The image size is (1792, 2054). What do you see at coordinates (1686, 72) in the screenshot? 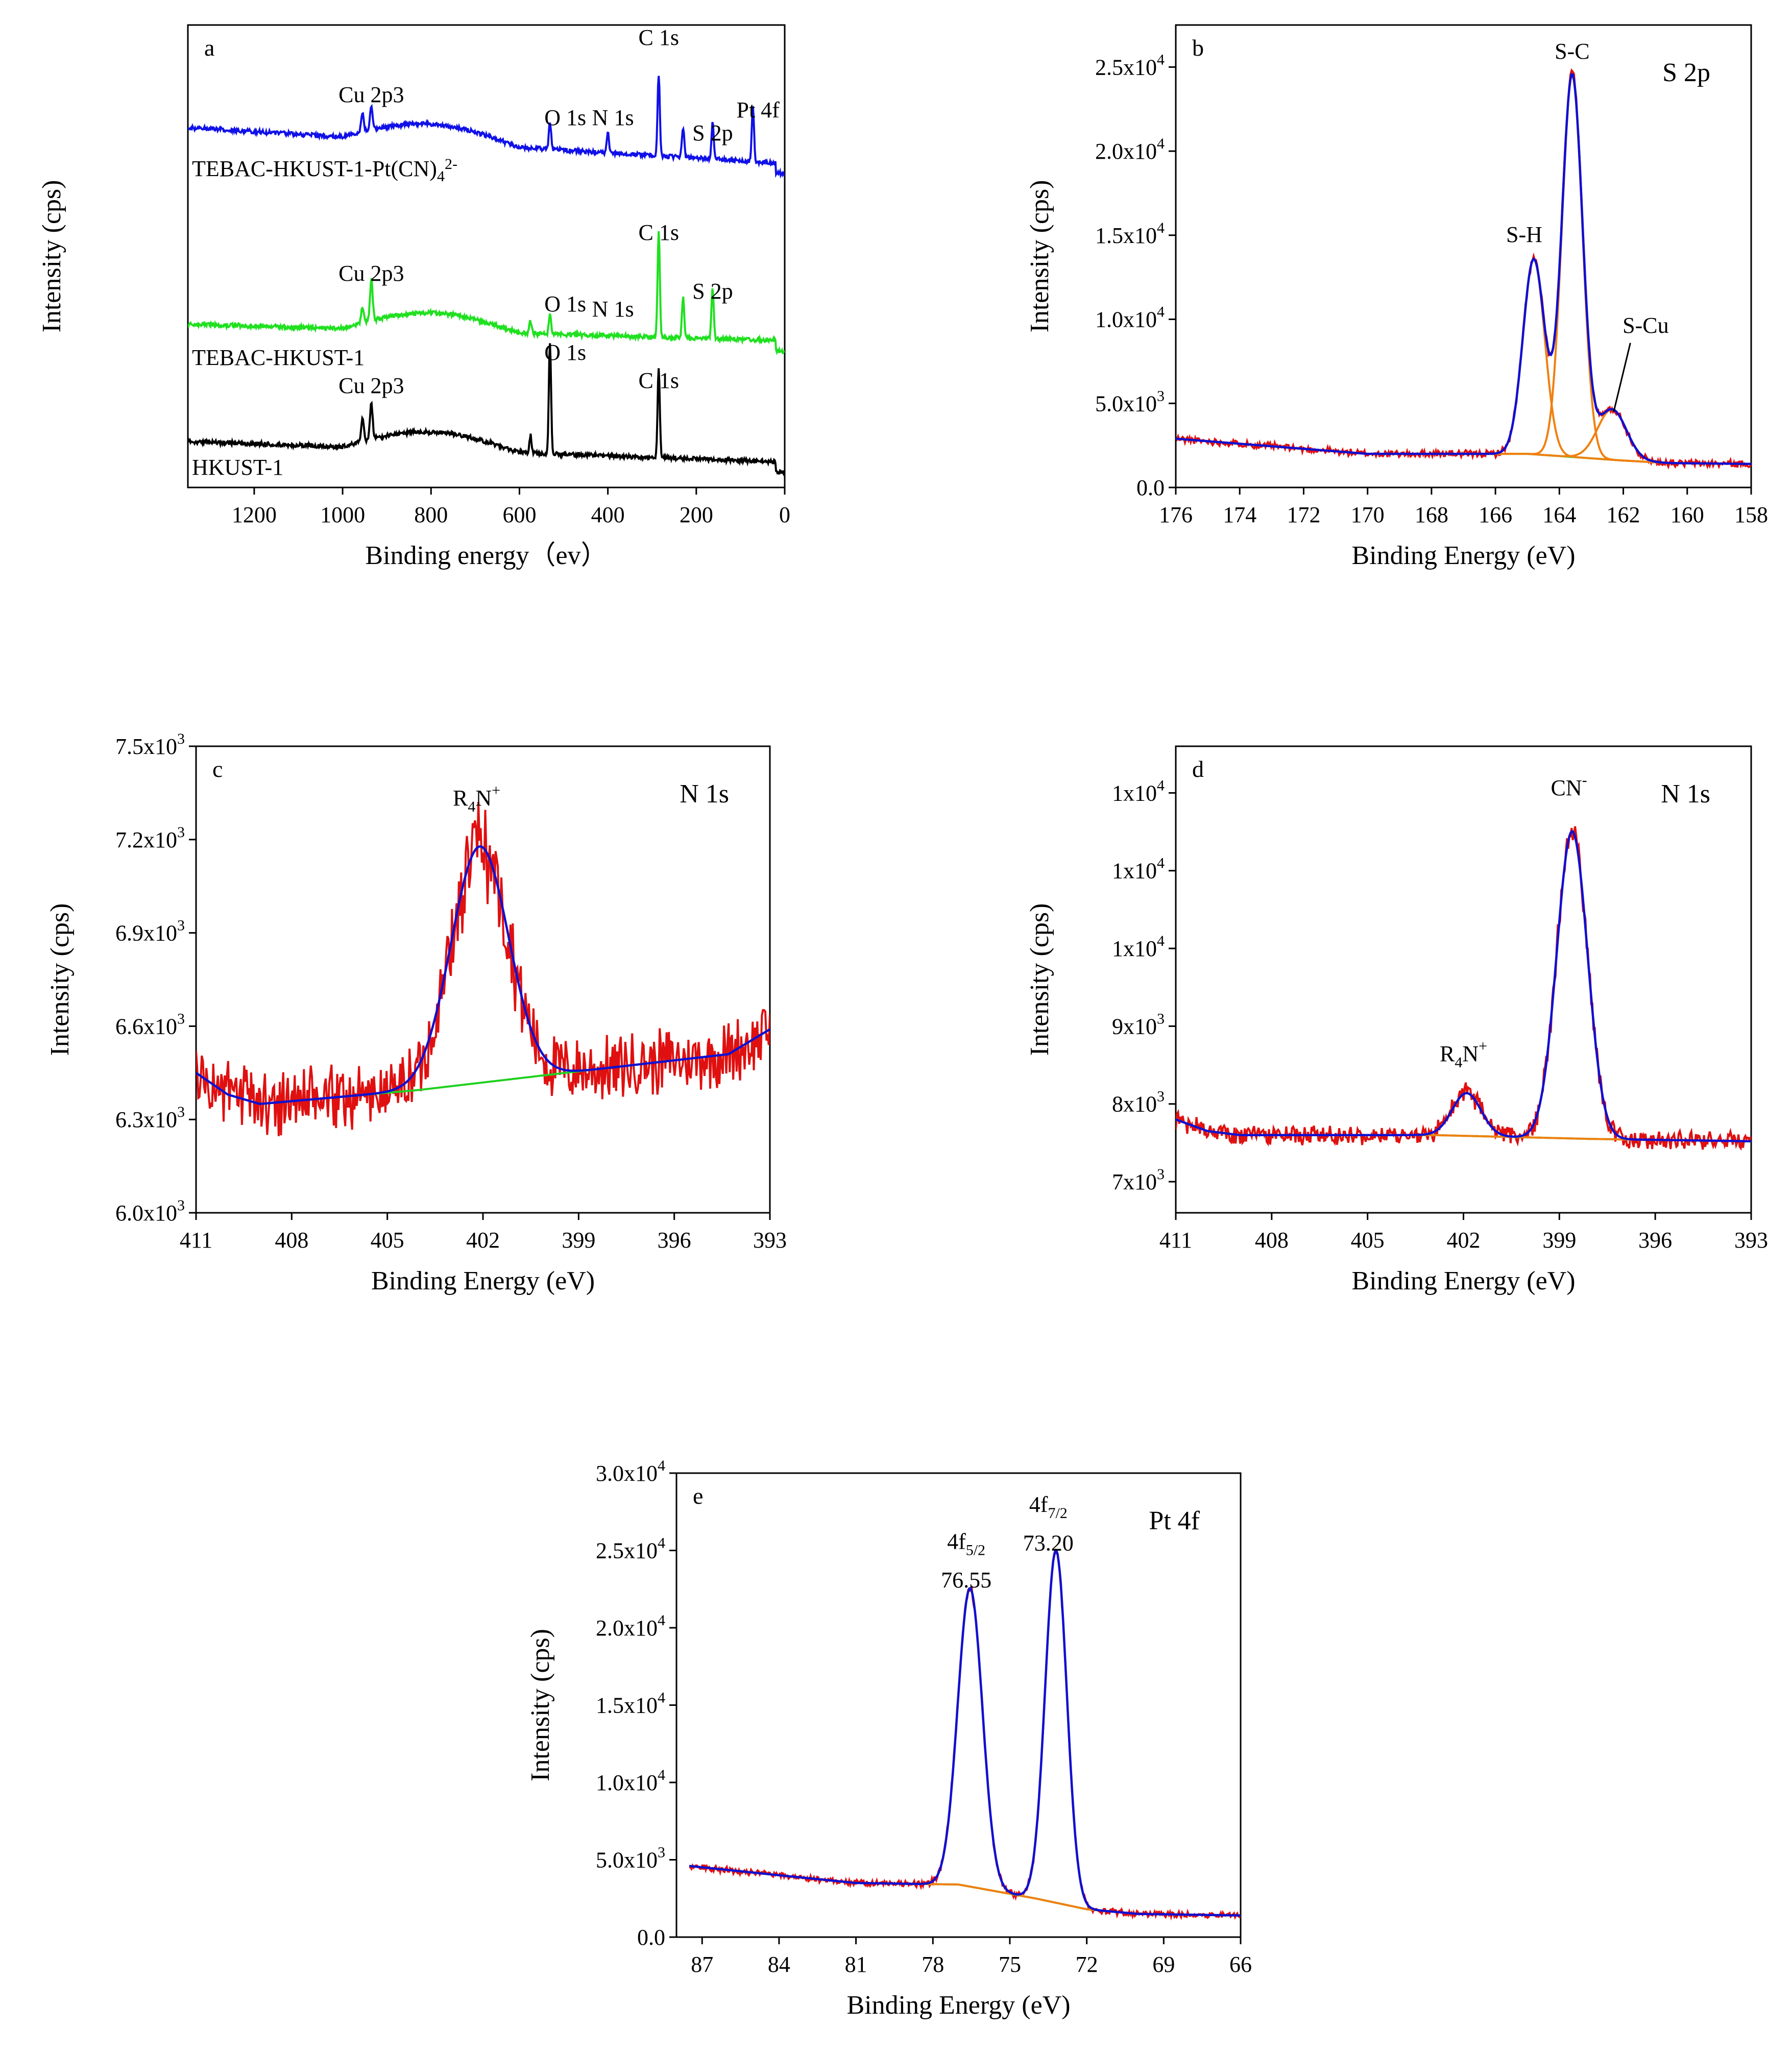
I see `panel-title: S 2p` at bounding box center [1686, 72].